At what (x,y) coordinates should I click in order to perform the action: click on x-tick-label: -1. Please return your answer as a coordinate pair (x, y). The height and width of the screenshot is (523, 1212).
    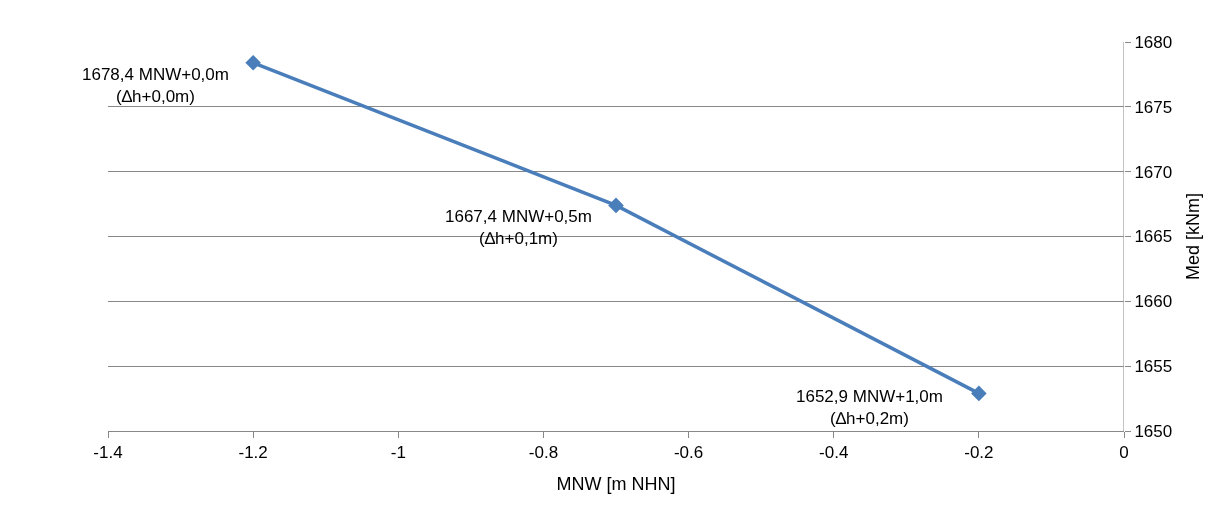
    Looking at the image, I should click on (398, 453).